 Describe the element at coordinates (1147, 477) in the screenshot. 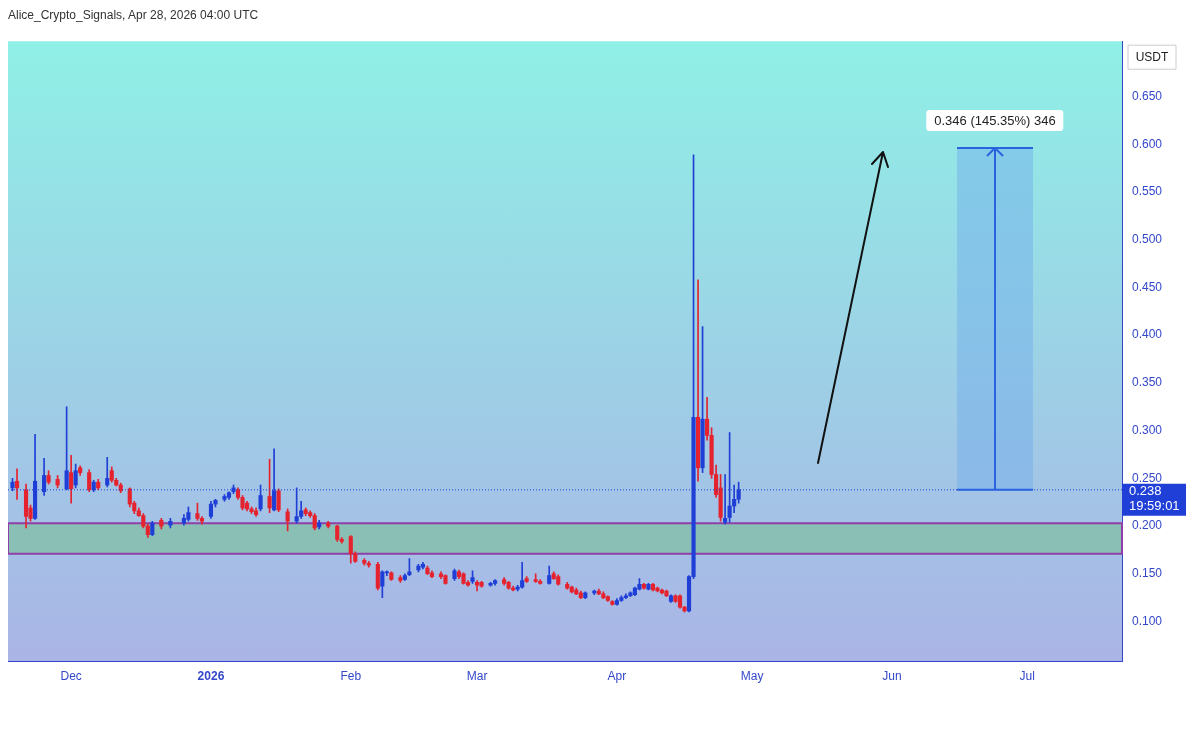

I see `y-tick-label: 0.250` at that location.